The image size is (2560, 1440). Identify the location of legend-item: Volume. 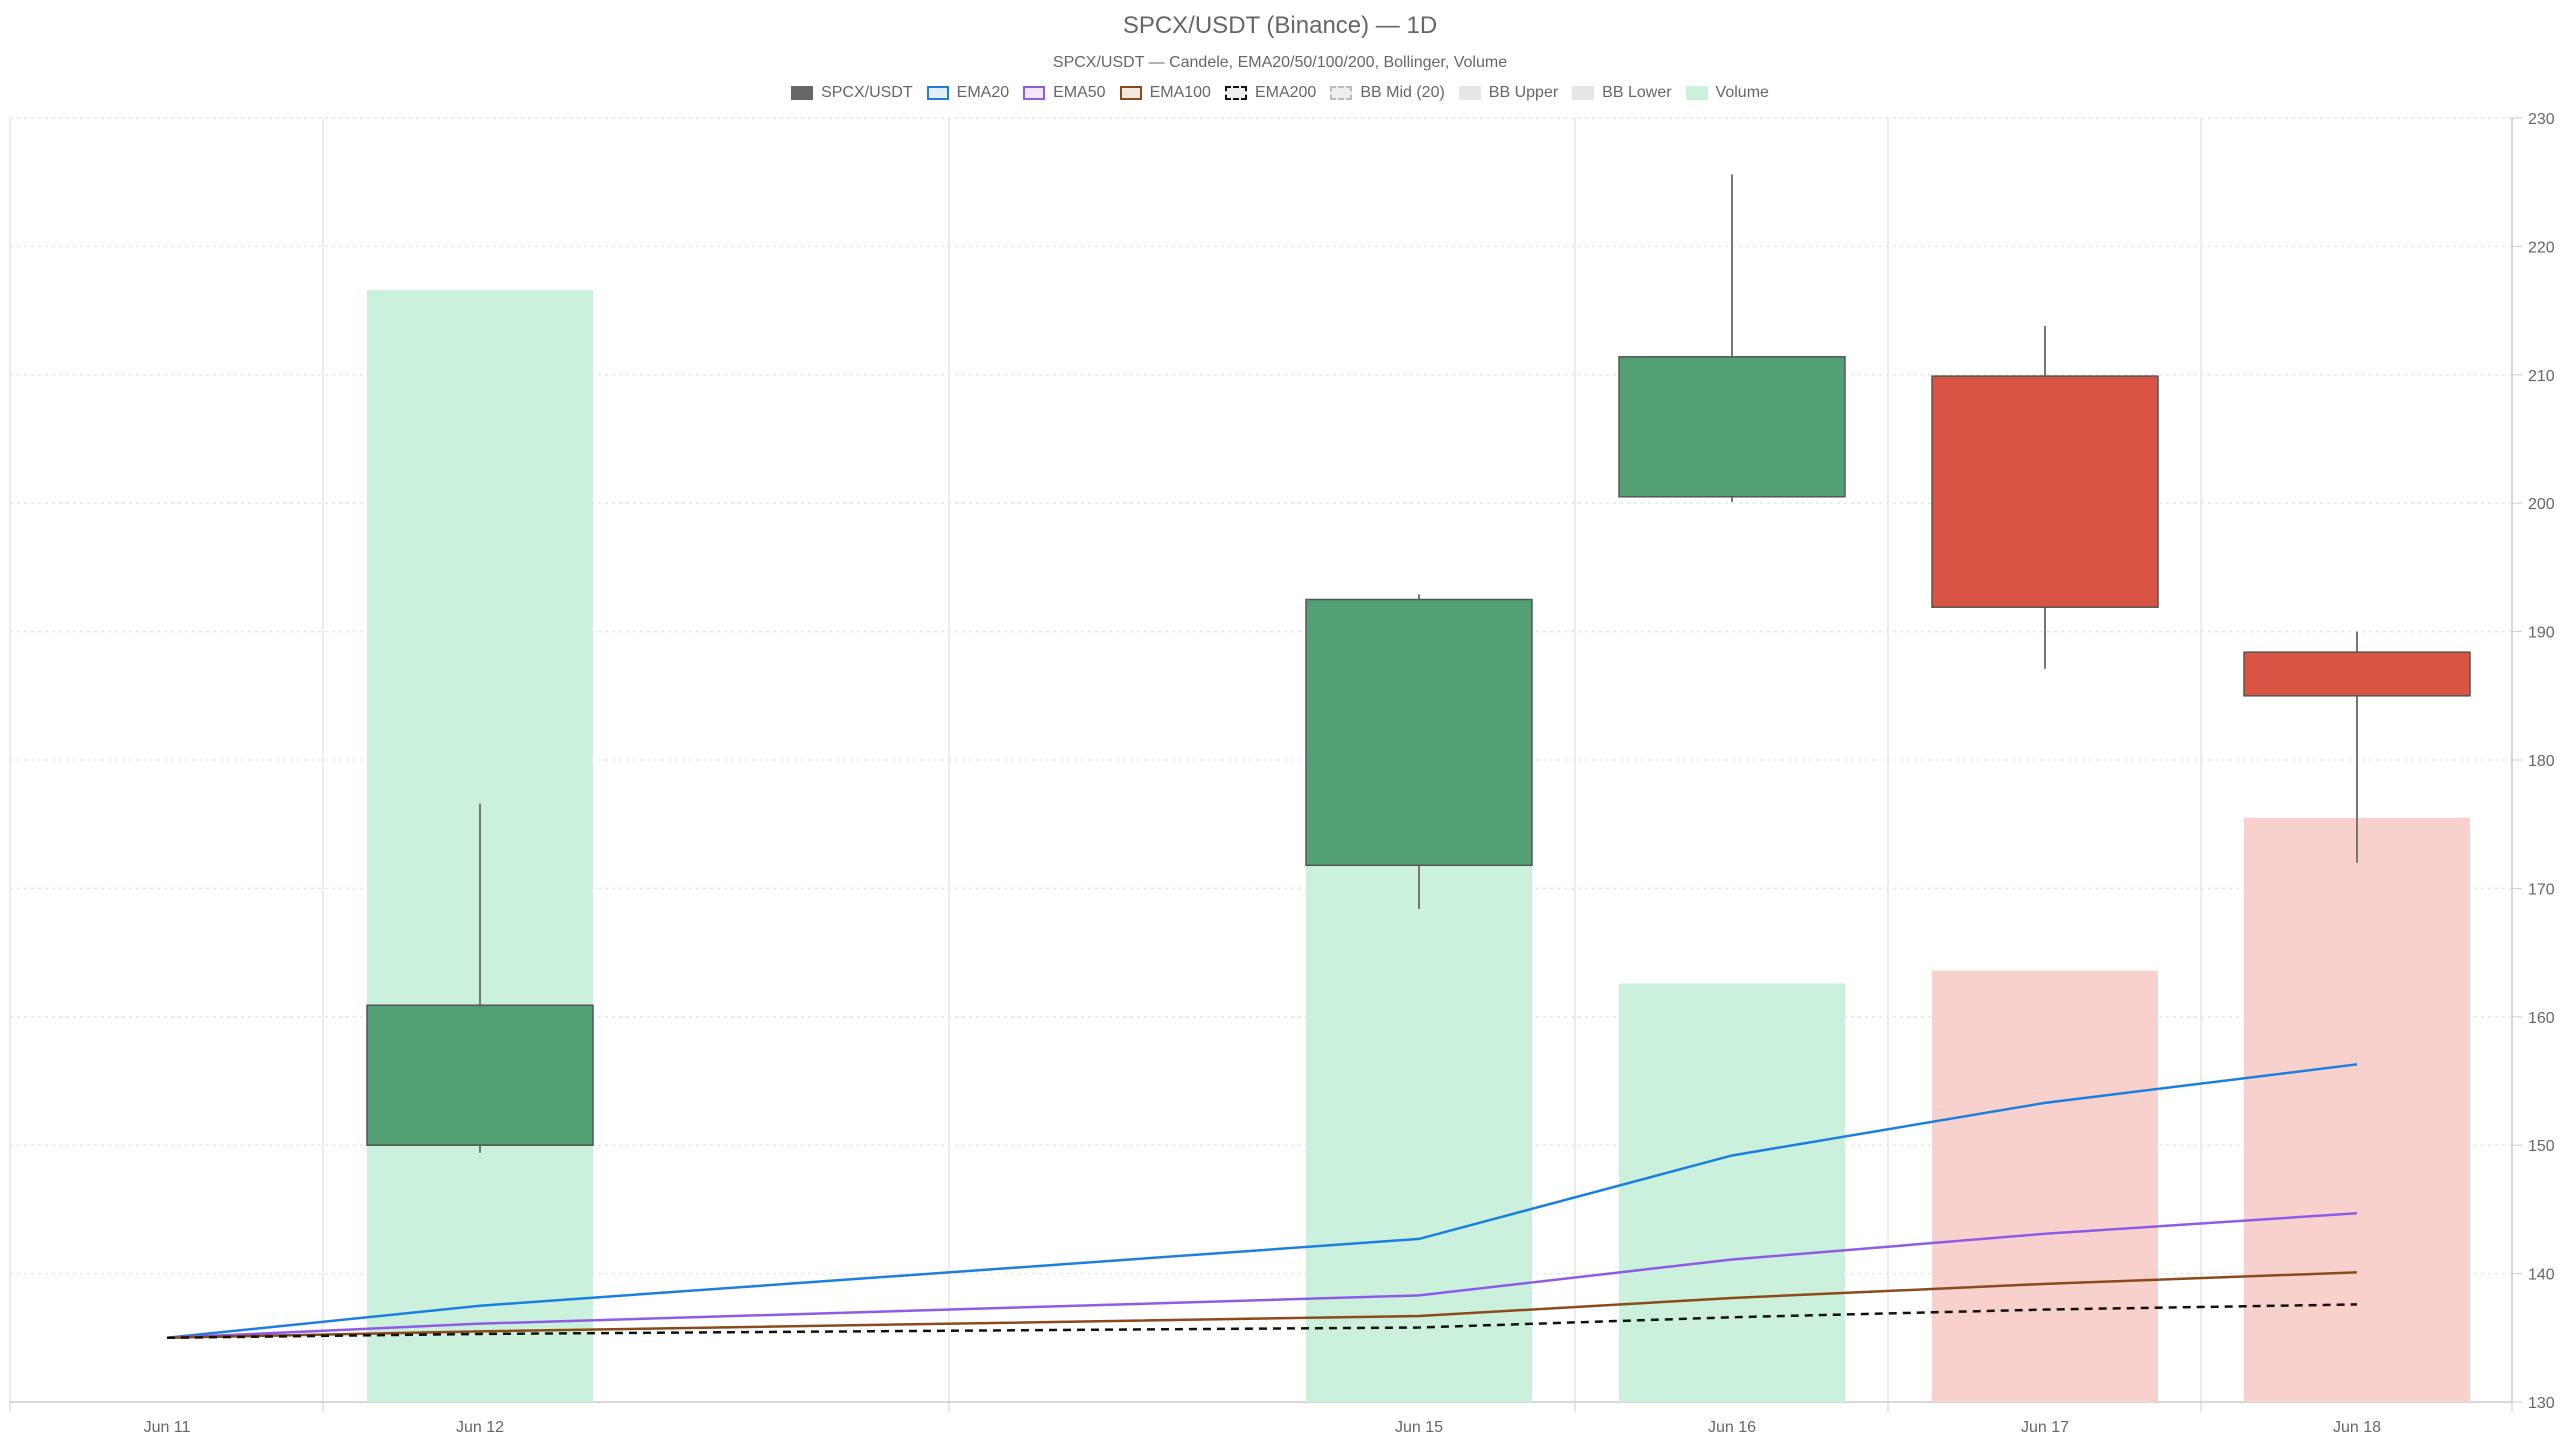
(1727, 93).